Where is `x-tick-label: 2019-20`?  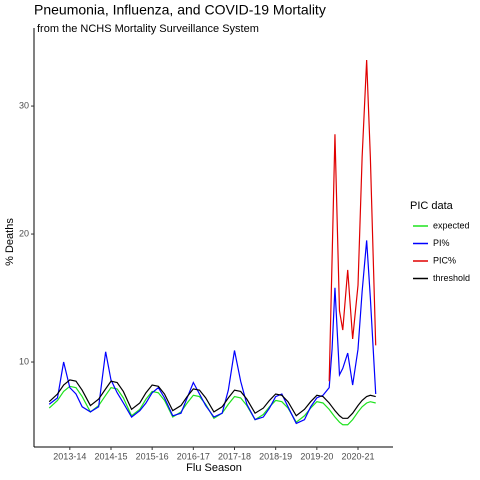 x-tick-label: 2019-20 is located at coordinates (316, 456).